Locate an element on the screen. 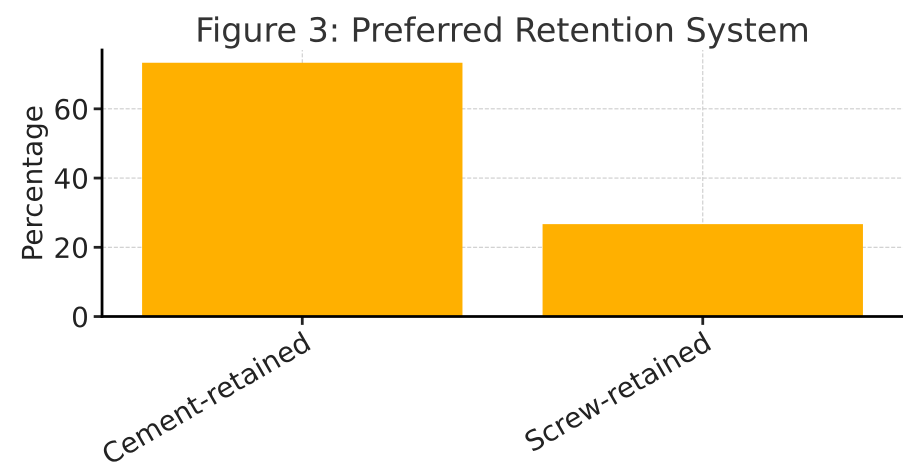  y-tick-label: 0 is located at coordinates (80, 317).